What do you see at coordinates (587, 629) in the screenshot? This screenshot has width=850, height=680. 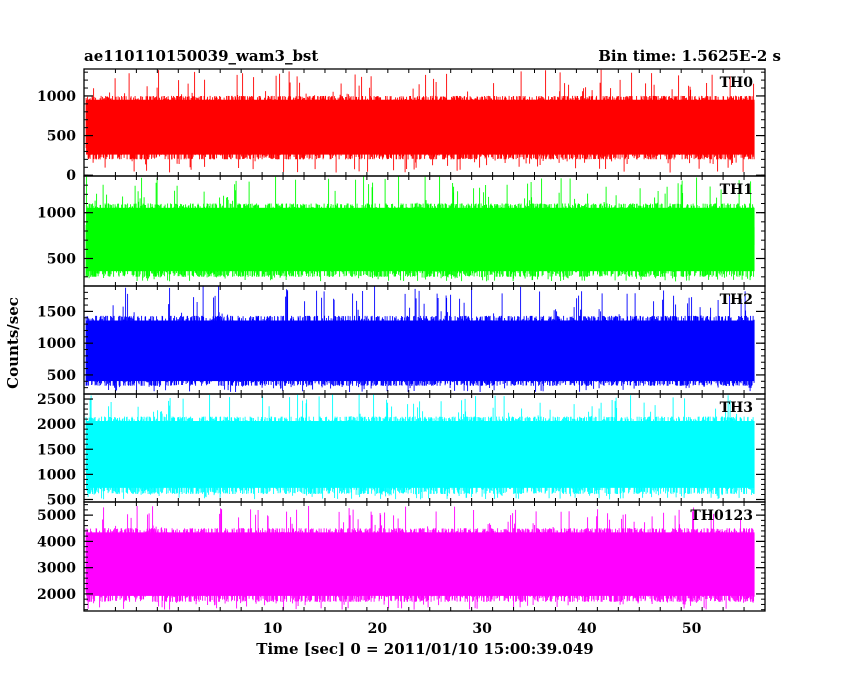 I see `x-tick-label: 40` at bounding box center [587, 629].